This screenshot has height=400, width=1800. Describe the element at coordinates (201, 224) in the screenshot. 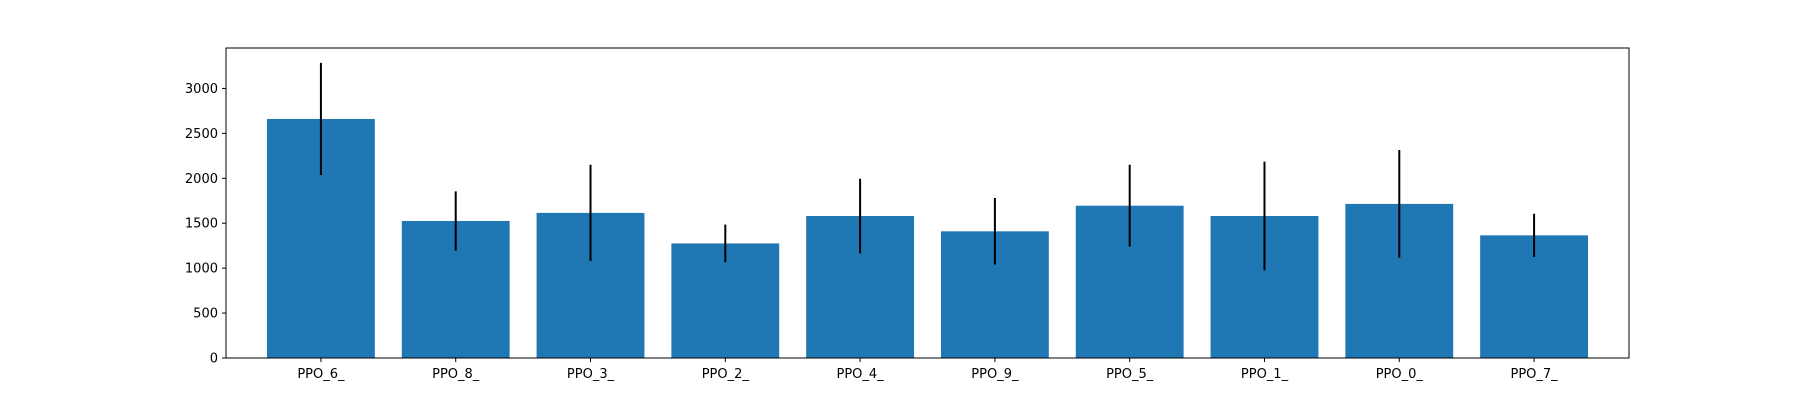

I see `y-tick-label: 1500` at that location.